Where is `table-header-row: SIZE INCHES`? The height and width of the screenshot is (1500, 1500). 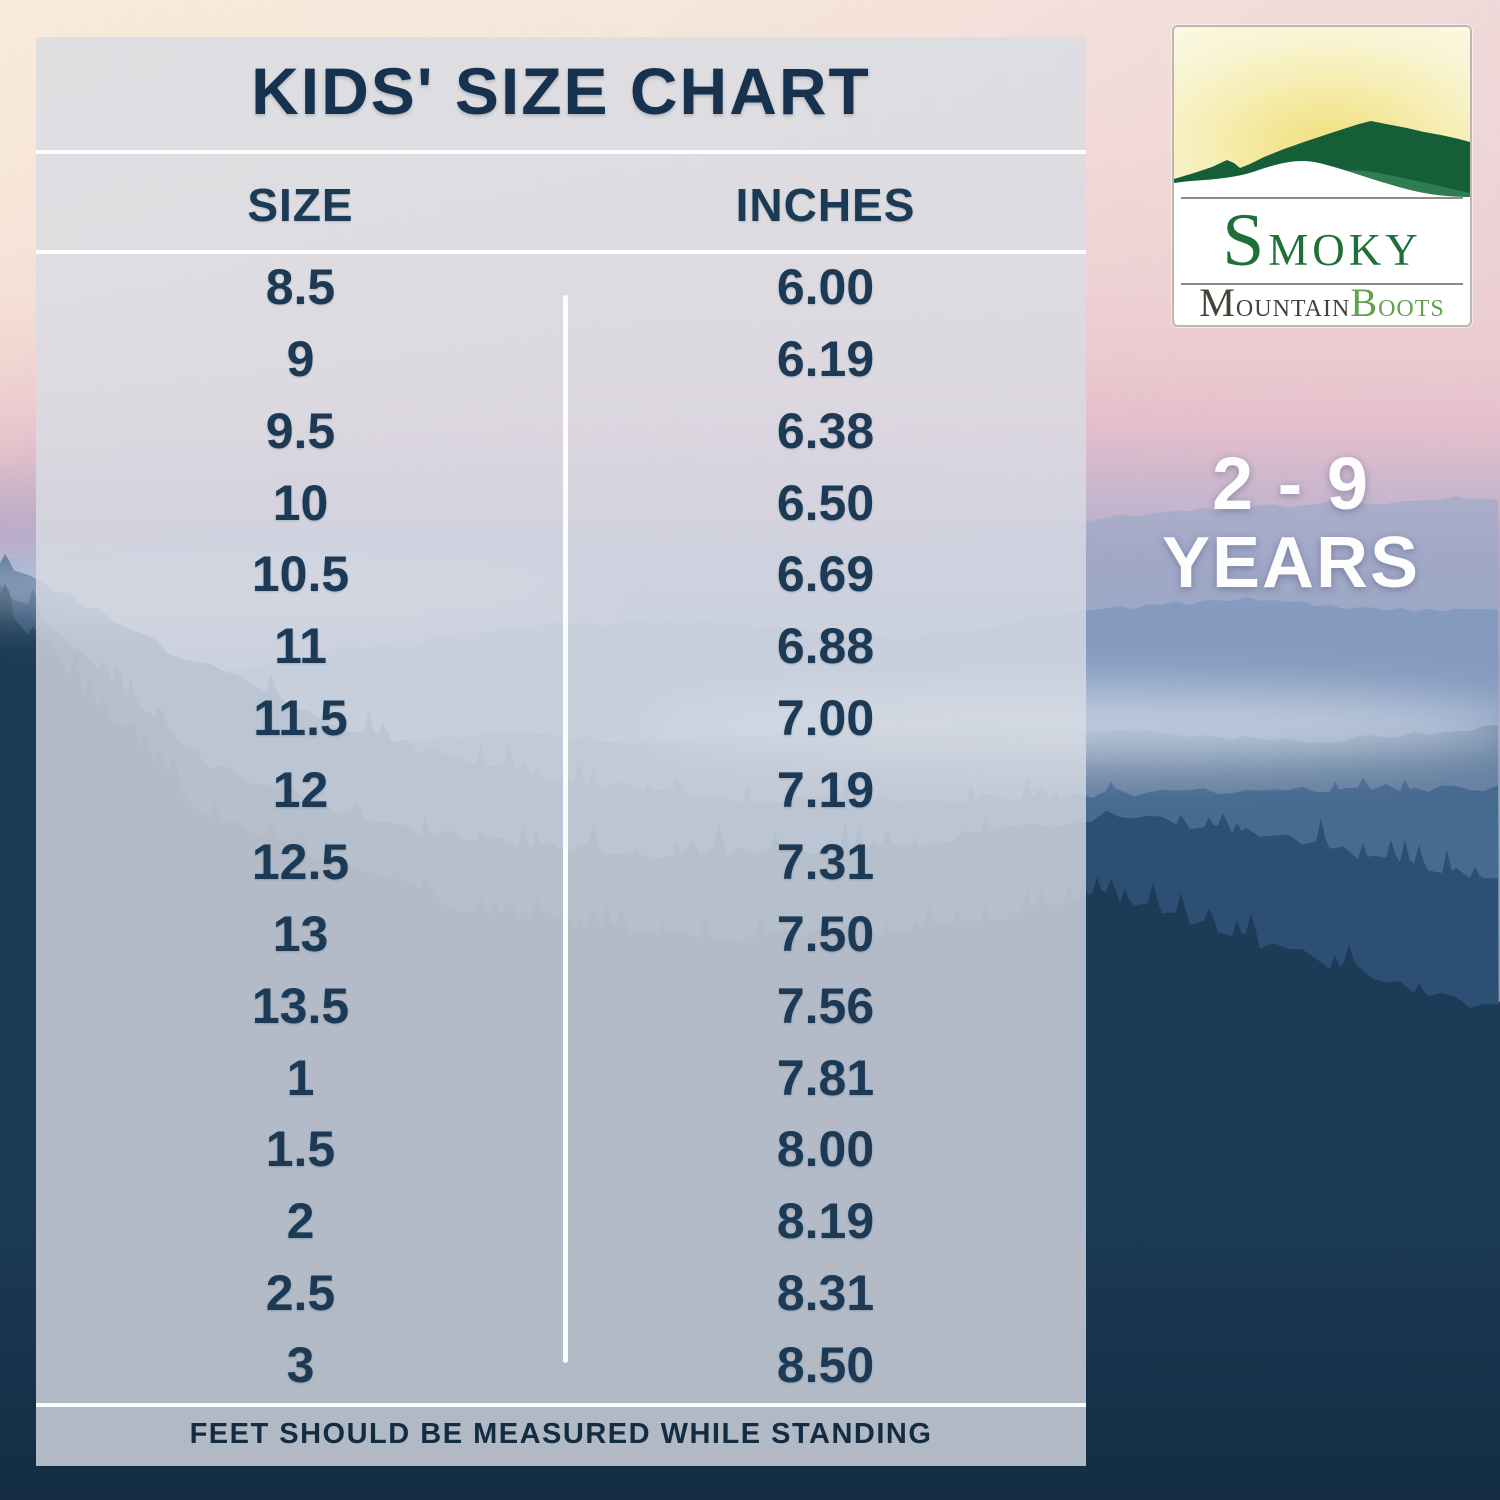 table-header-row: SIZE INCHES is located at coordinates (561, 205).